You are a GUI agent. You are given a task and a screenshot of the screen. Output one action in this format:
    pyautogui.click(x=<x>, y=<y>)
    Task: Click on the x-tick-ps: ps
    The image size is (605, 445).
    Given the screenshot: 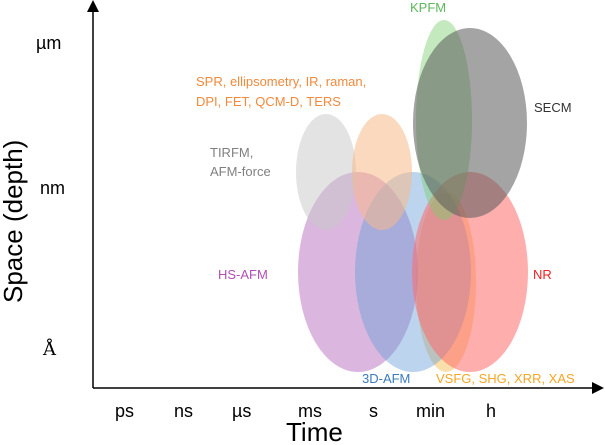 What is the action you would take?
    pyautogui.click(x=124, y=411)
    